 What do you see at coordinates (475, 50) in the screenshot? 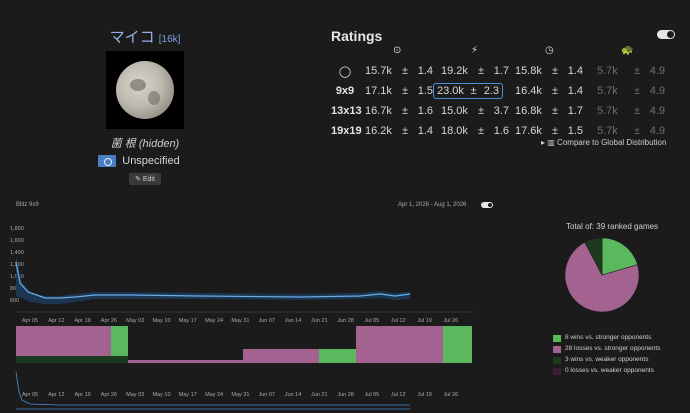
I see `blitz-icon: ⚡` at bounding box center [475, 50].